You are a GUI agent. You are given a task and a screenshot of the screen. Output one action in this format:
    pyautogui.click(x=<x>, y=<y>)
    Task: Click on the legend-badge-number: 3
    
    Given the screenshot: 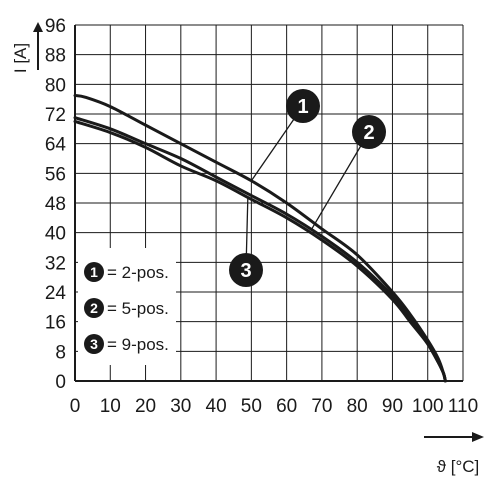 What is the action you would take?
    pyautogui.click(x=94, y=344)
    